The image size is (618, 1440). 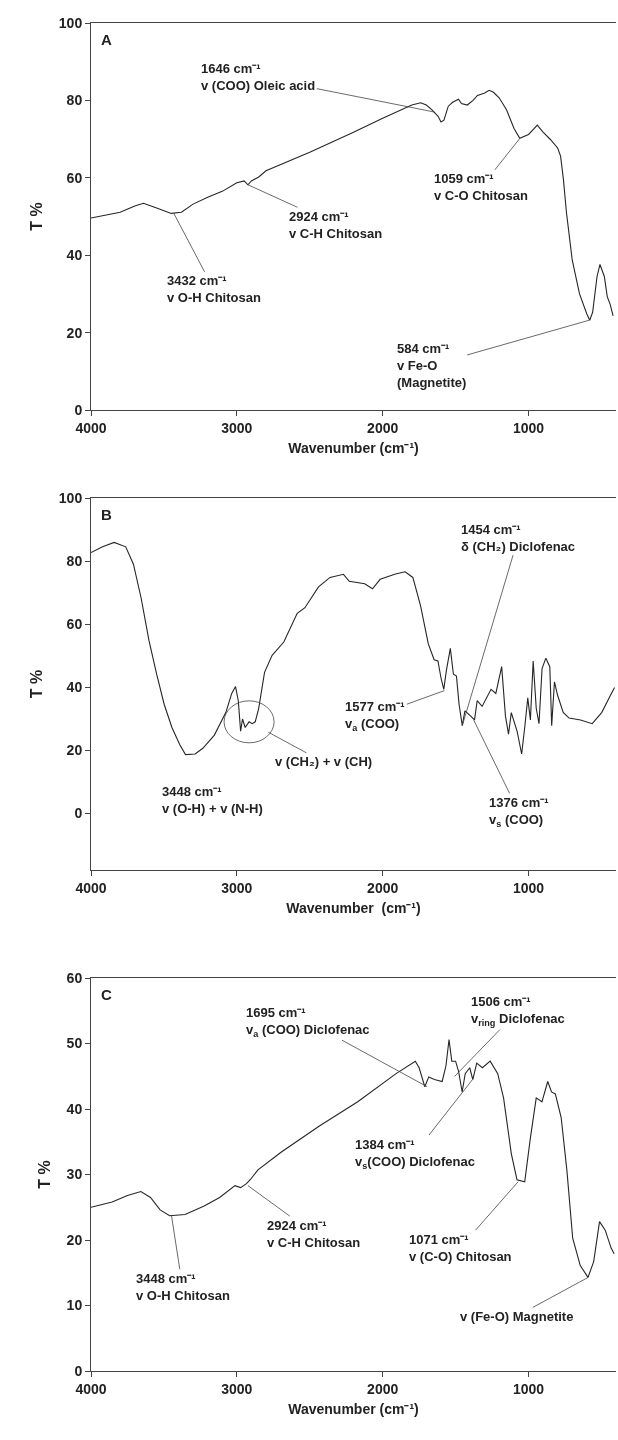 I want to click on annotation: v (Fe-O) Magnetite, so click(x=517, y=1316).